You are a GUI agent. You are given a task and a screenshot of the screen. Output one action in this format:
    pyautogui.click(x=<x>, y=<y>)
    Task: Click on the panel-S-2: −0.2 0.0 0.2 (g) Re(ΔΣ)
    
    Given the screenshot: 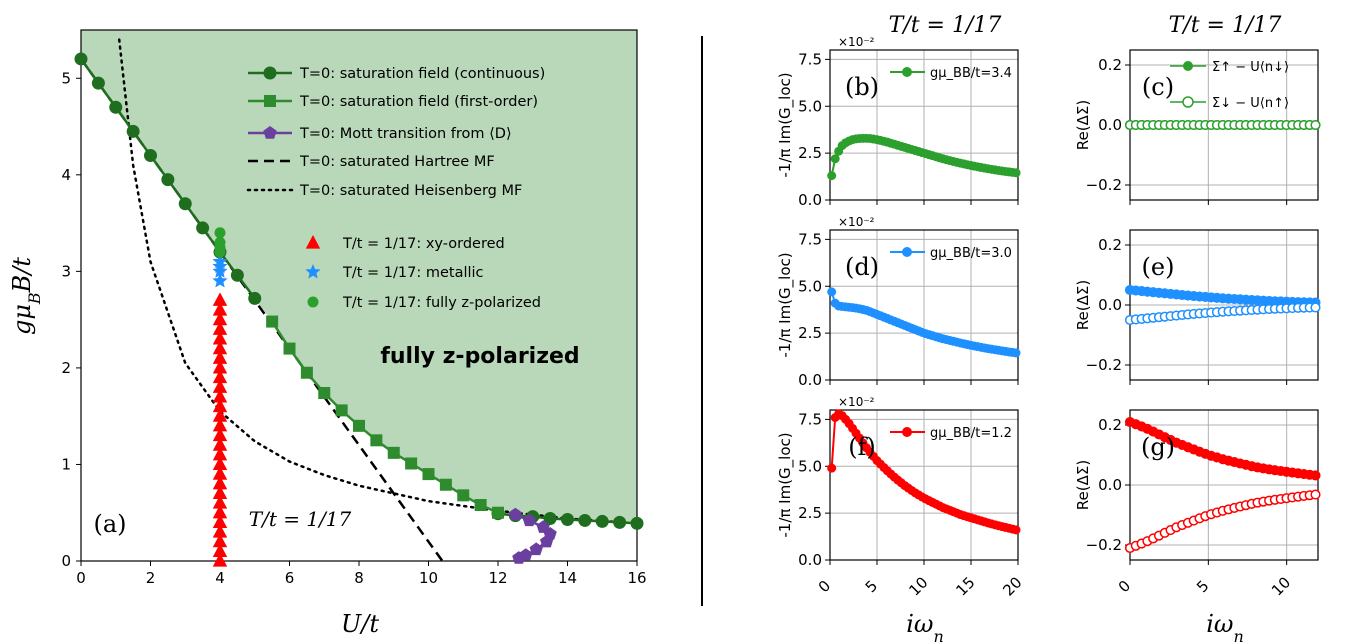 What is the action you would take?
    pyautogui.click(x=1197, y=487)
    